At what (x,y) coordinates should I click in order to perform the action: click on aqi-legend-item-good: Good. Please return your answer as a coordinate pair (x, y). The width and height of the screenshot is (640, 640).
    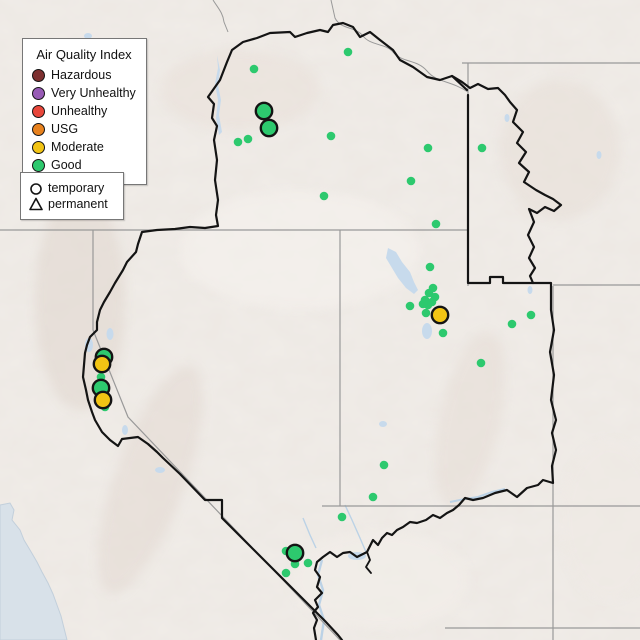
    Looking at the image, I should click on (84, 165).